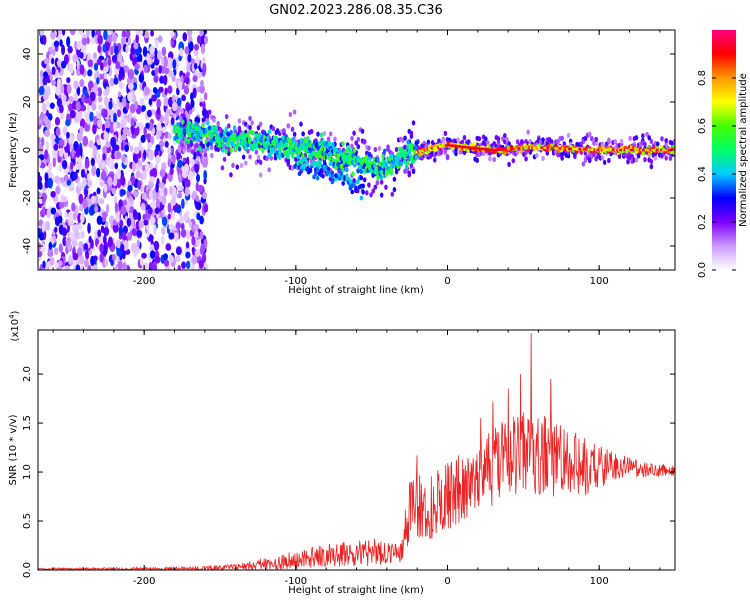 This screenshot has width=750, height=600. What do you see at coordinates (702, 78) in the screenshot?
I see `colorbar-tick-label: 0.8` at bounding box center [702, 78].